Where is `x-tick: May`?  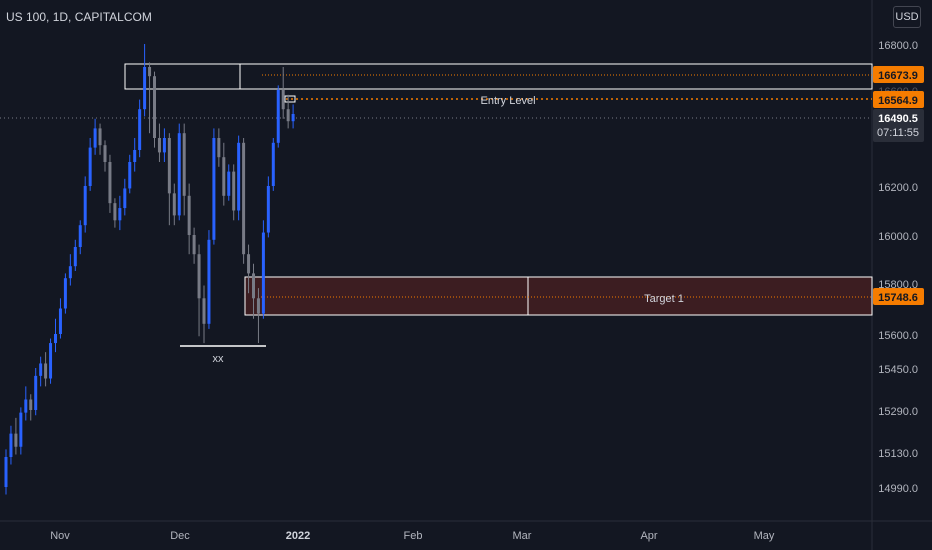 x-tick: May is located at coordinates (764, 536).